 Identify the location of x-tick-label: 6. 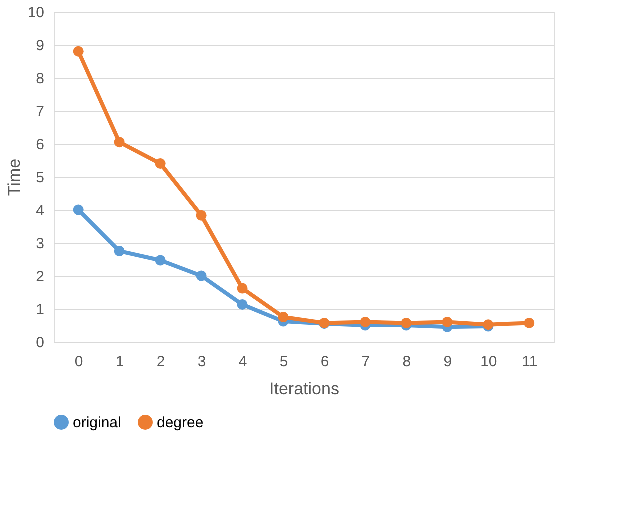
(325, 362).